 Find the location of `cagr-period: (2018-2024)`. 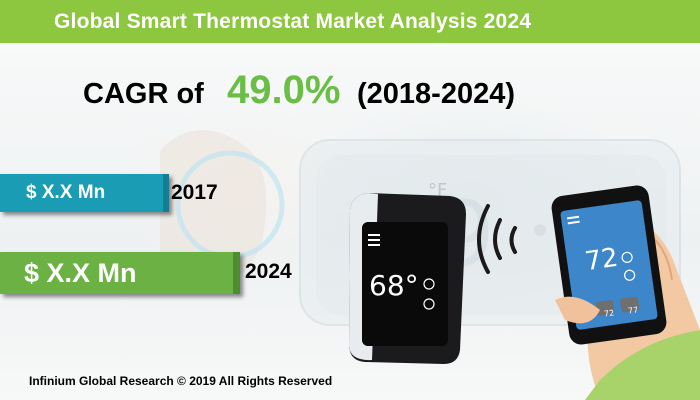

cagr-period: (2018-2024) is located at coordinates (436, 94).